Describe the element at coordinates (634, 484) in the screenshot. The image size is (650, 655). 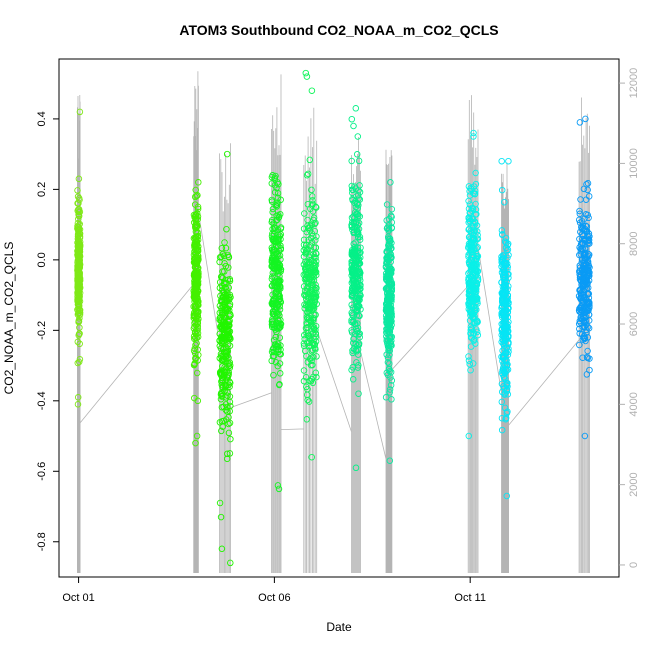
I see `y2-tick-label: 2000` at that location.